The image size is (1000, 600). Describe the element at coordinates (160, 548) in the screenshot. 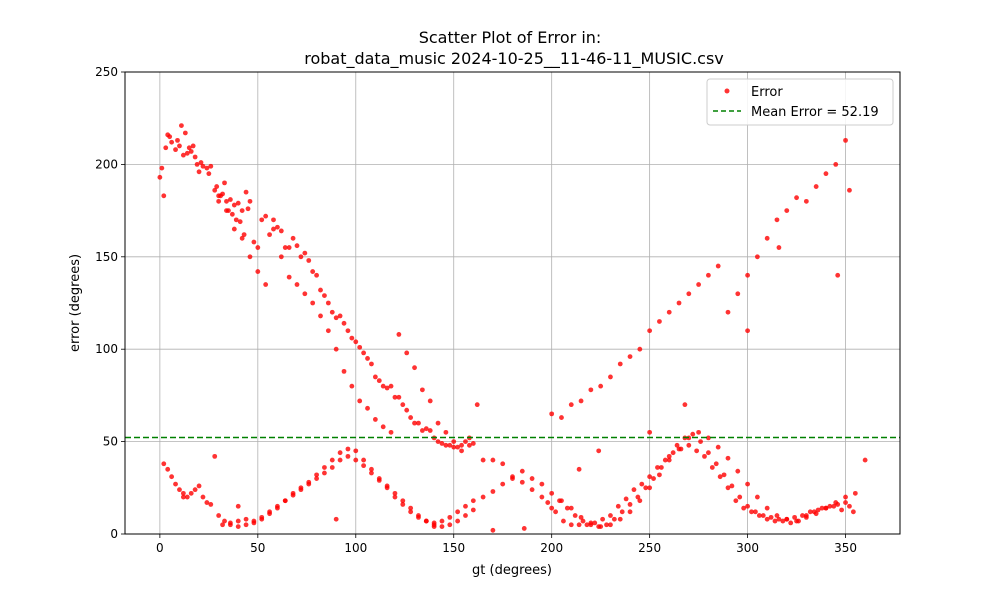

I see `x-tick-label: 0` at that location.